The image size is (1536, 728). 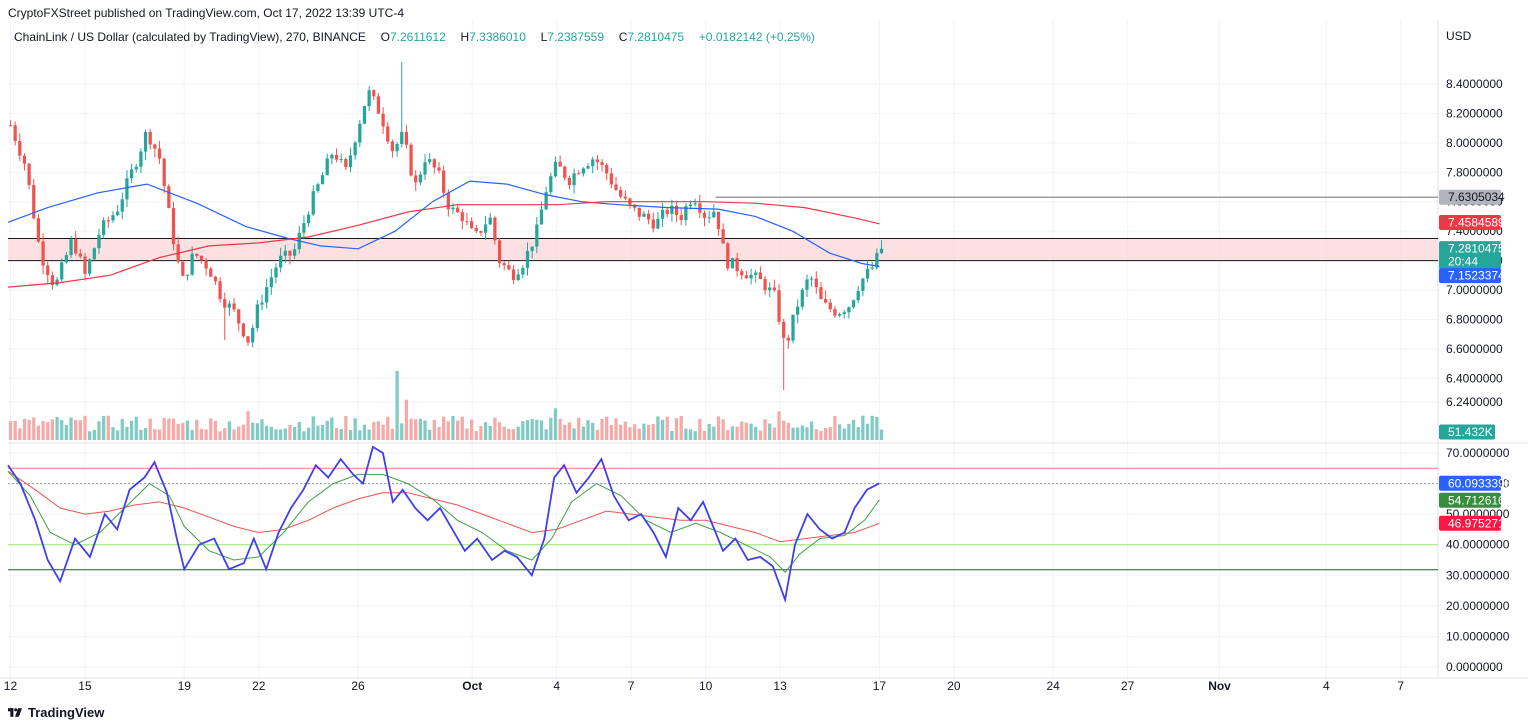 I want to click on rsi-tick-7: 0.0000000, so click(x=1474, y=667).